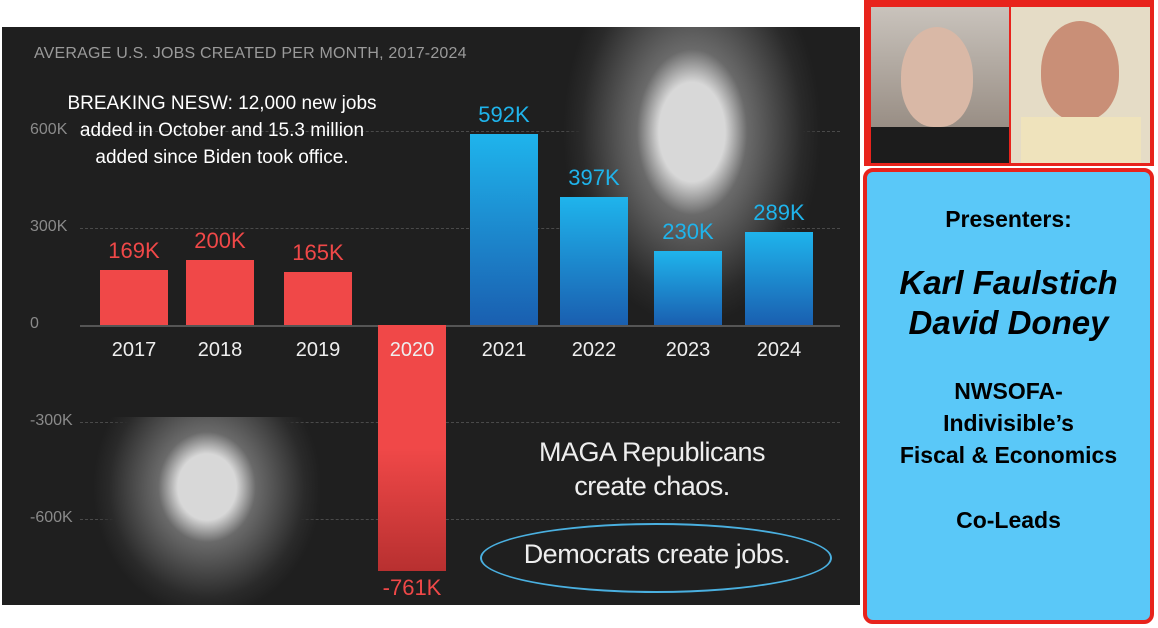  What do you see at coordinates (220, 350) in the screenshot?
I see `x-tick-label: 2018` at bounding box center [220, 350].